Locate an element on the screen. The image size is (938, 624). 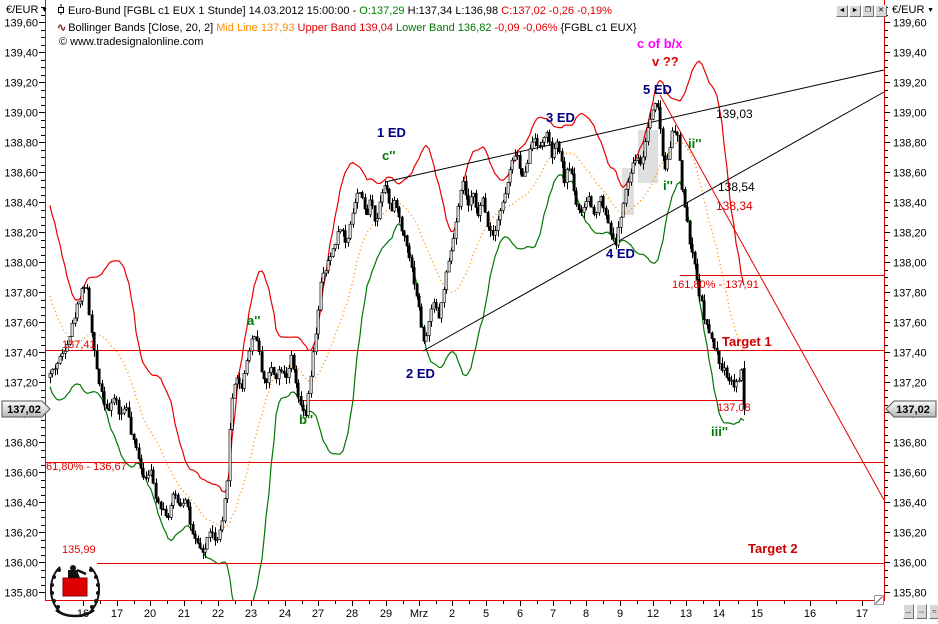
svg-text: Target 2 is located at coordinates (773, 548).